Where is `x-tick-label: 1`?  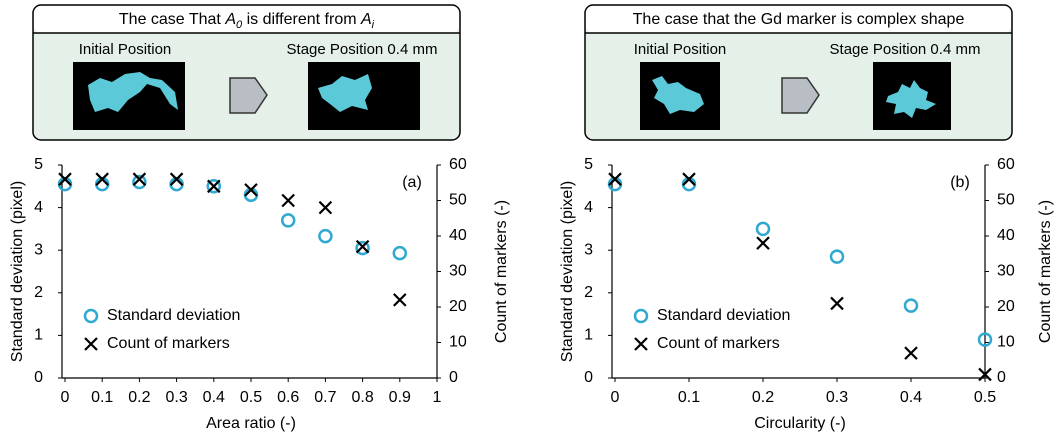
x-tick-label: 1 is located at coordinates (437, 397).